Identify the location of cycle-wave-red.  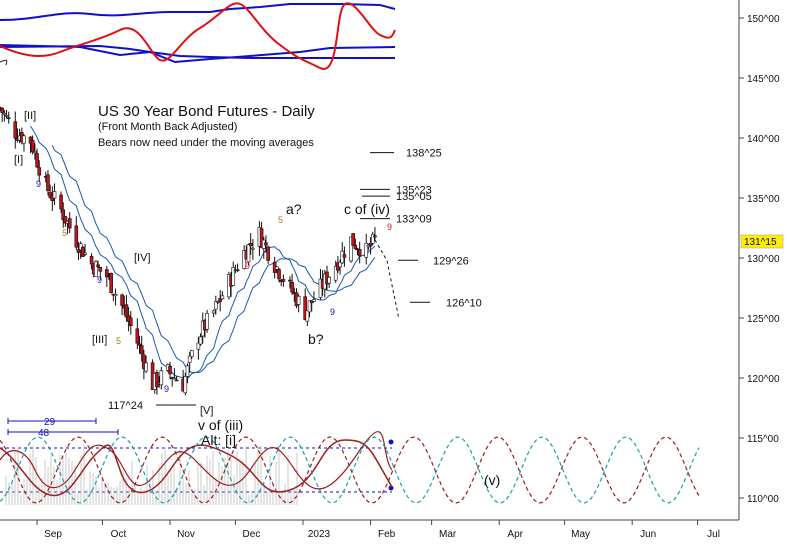
(350, 470).